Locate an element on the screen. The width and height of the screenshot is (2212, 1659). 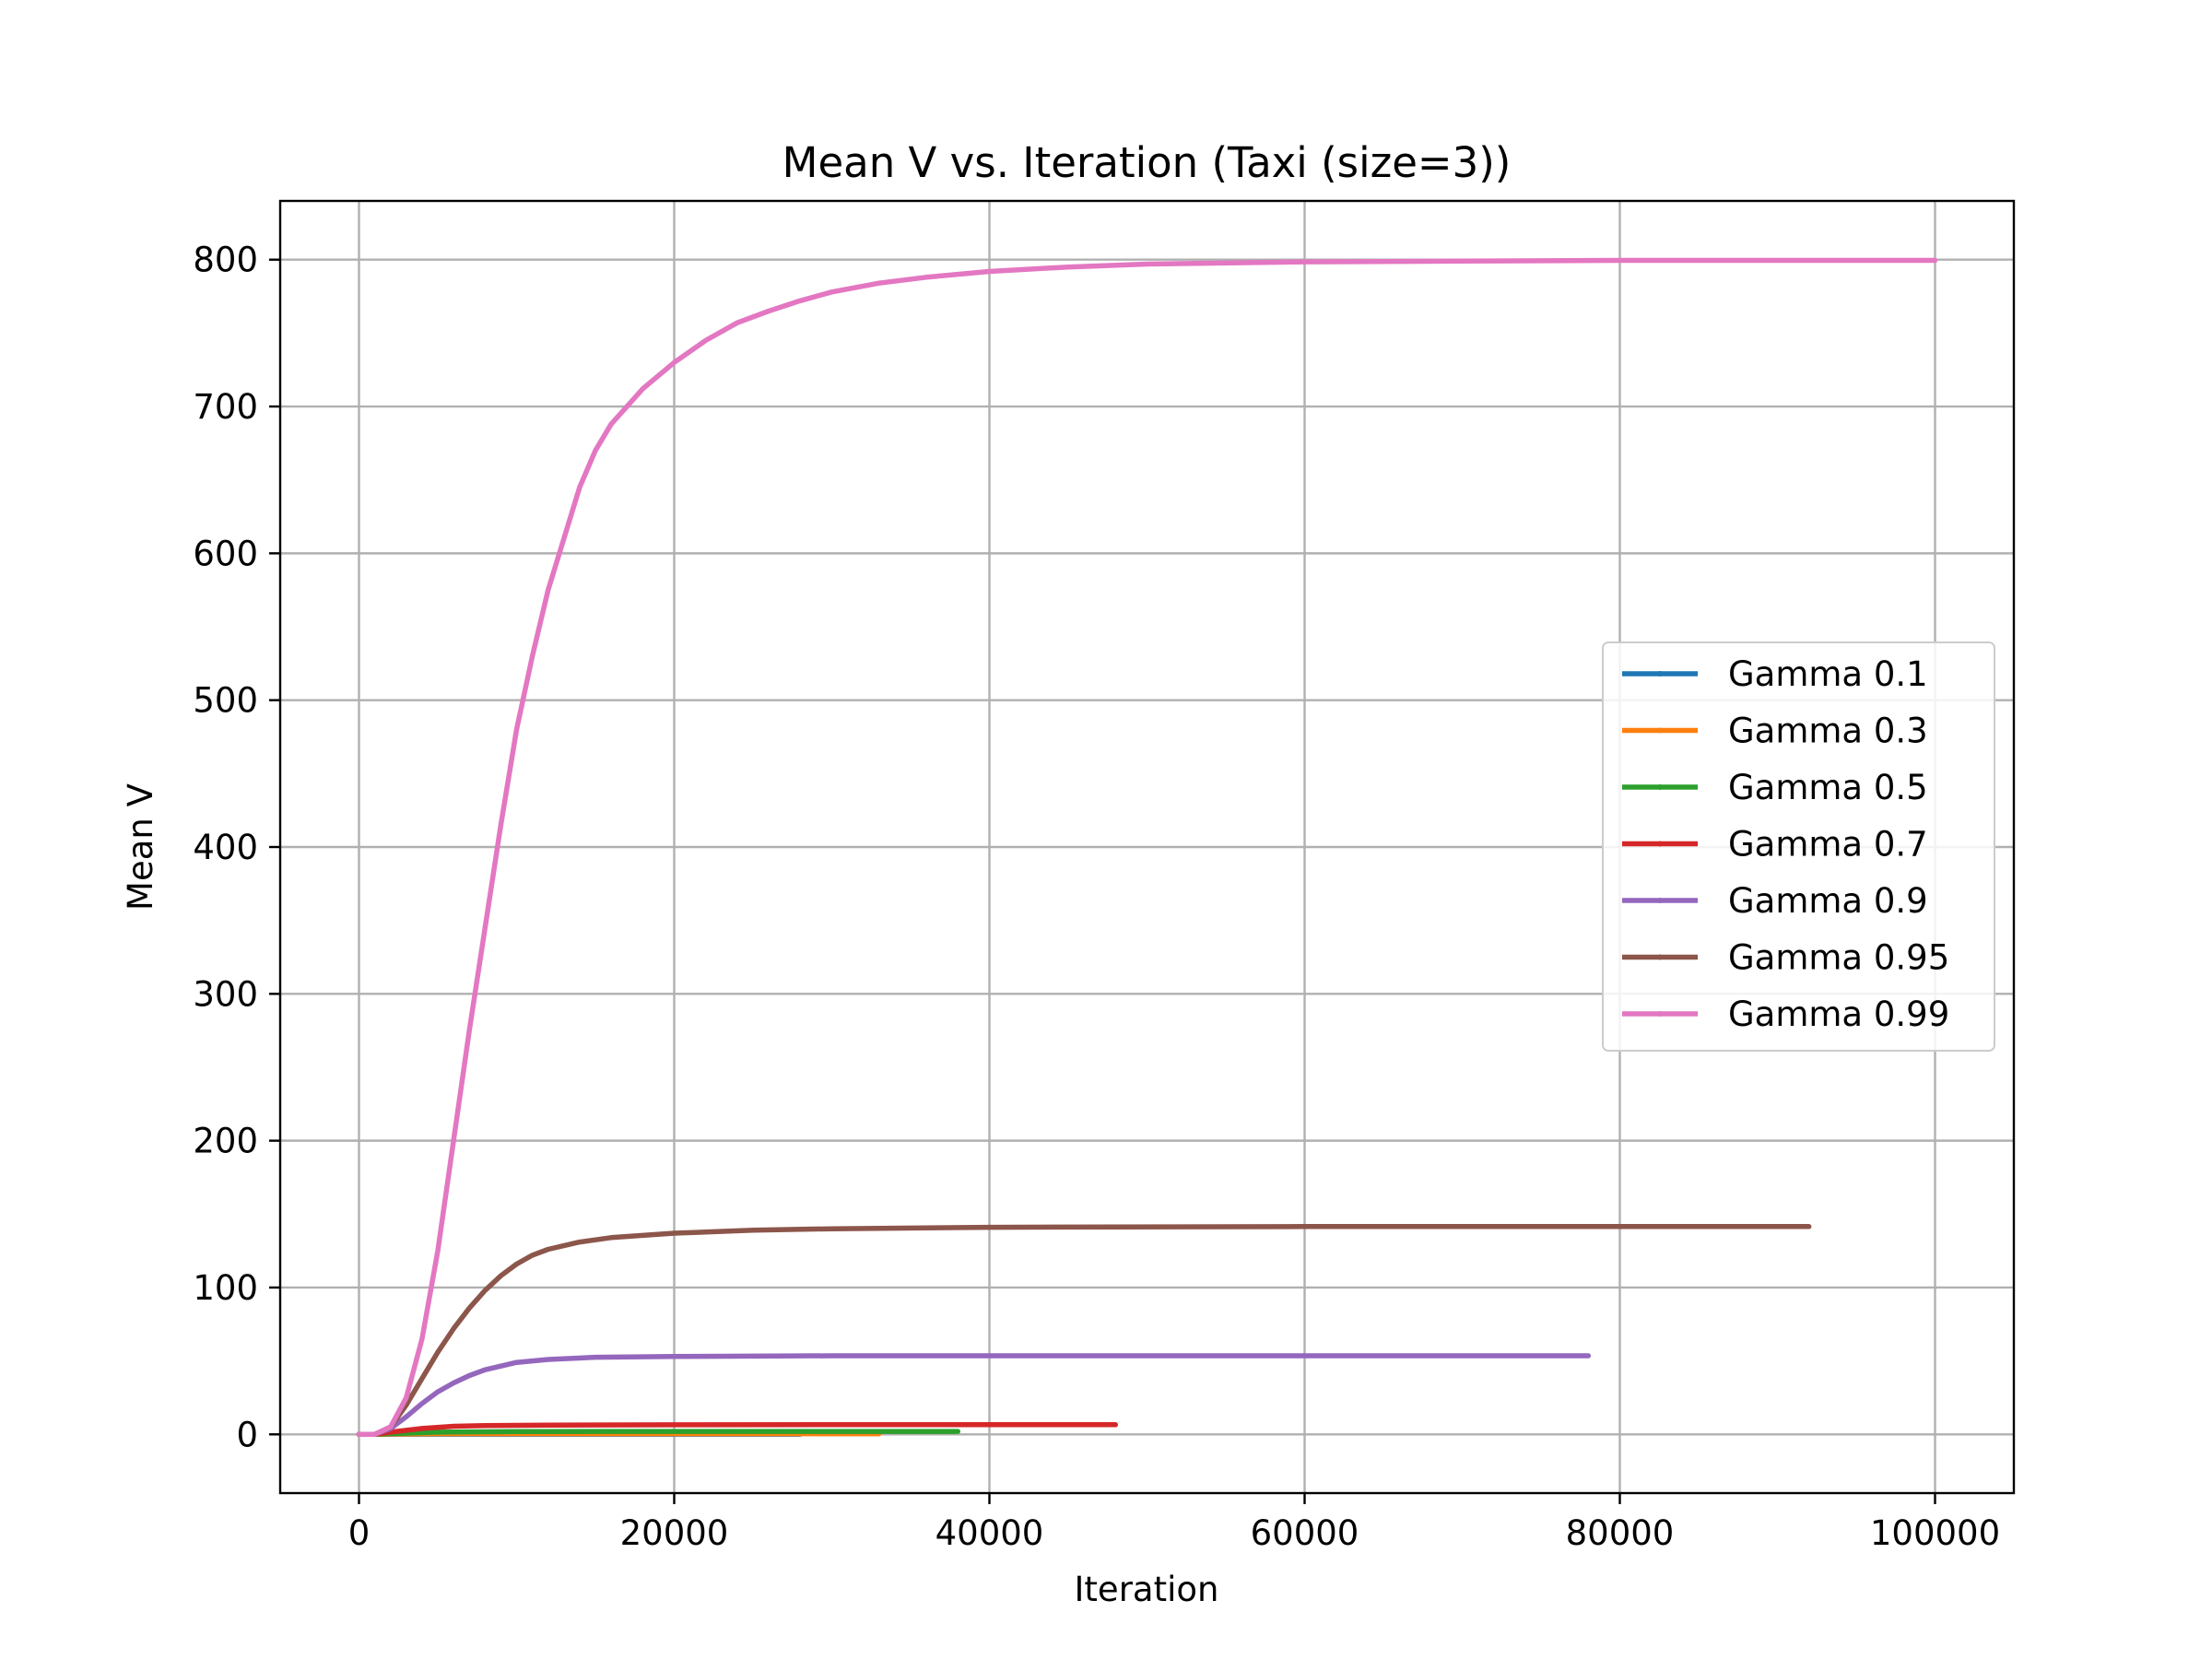
x-tick-label: 0 is located at coordinates (359, 1533).